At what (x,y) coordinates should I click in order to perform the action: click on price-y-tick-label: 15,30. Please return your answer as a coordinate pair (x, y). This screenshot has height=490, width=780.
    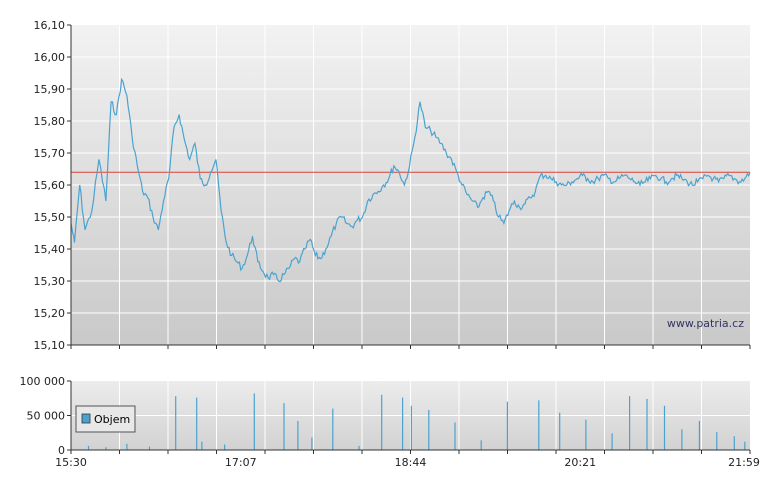
    Looking at the image, I should click on (50, 281).